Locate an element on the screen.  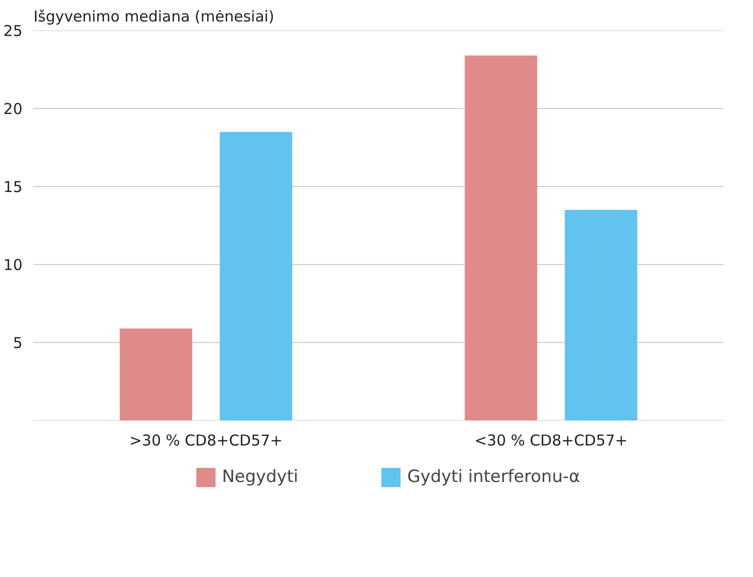
y-axis-title: Išgyvenimo mediana (mėnesiai) is located at coordinates (154, 17).